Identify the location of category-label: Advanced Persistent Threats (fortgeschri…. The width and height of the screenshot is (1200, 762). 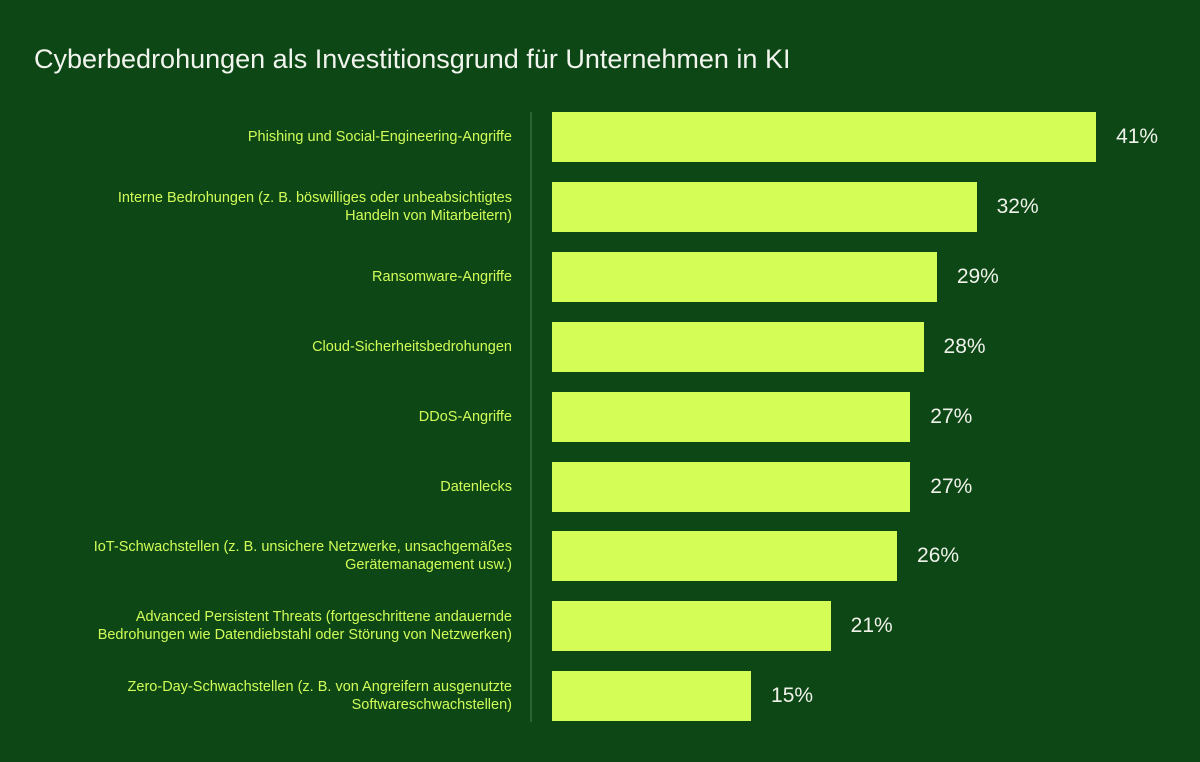
(304, 626).